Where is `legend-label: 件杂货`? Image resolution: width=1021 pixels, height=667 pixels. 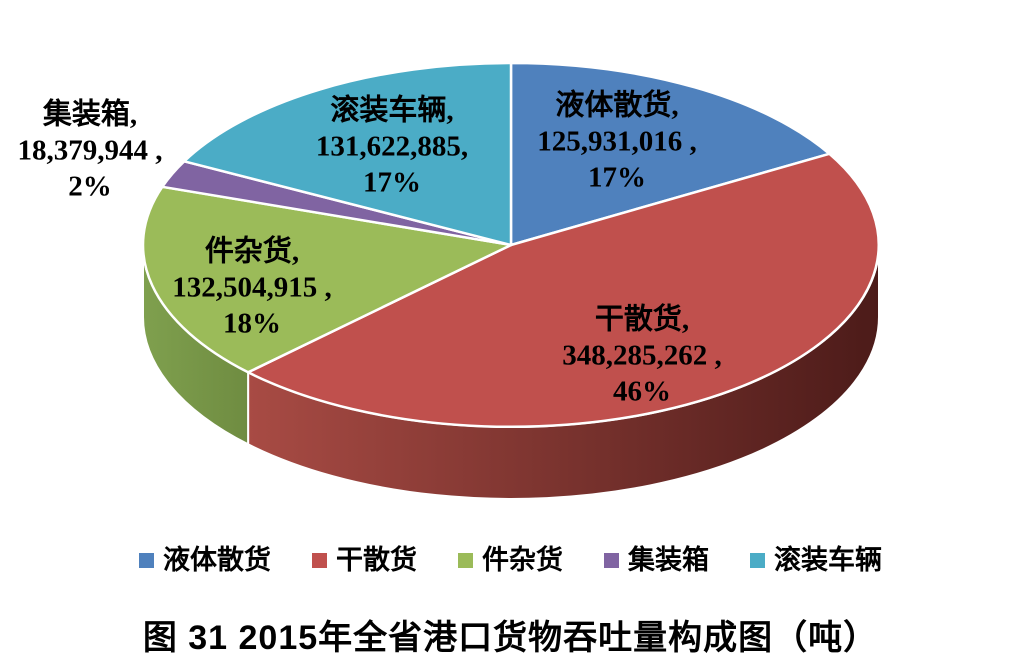 legend-label: 件杂货 is located at coordinates (522, 559).